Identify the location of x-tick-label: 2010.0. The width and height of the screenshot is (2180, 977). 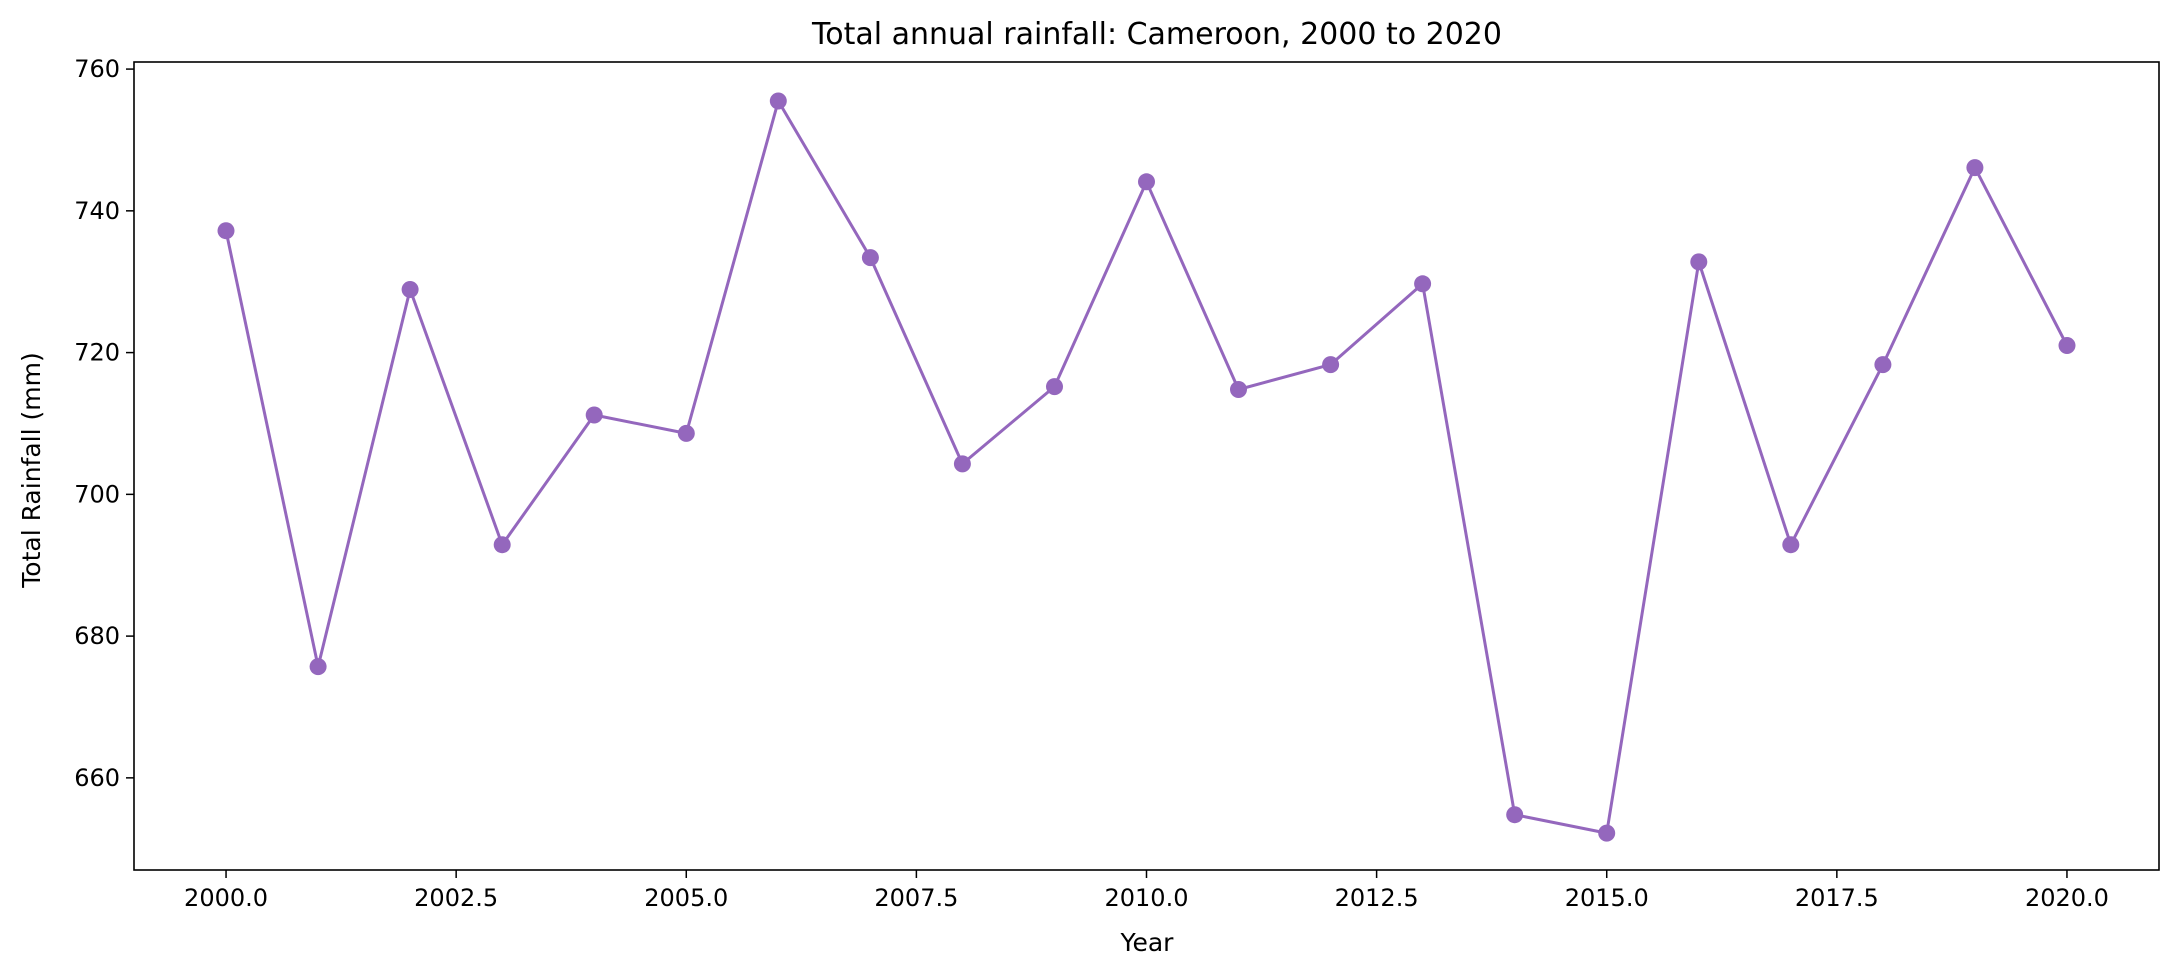
(1147, 898).